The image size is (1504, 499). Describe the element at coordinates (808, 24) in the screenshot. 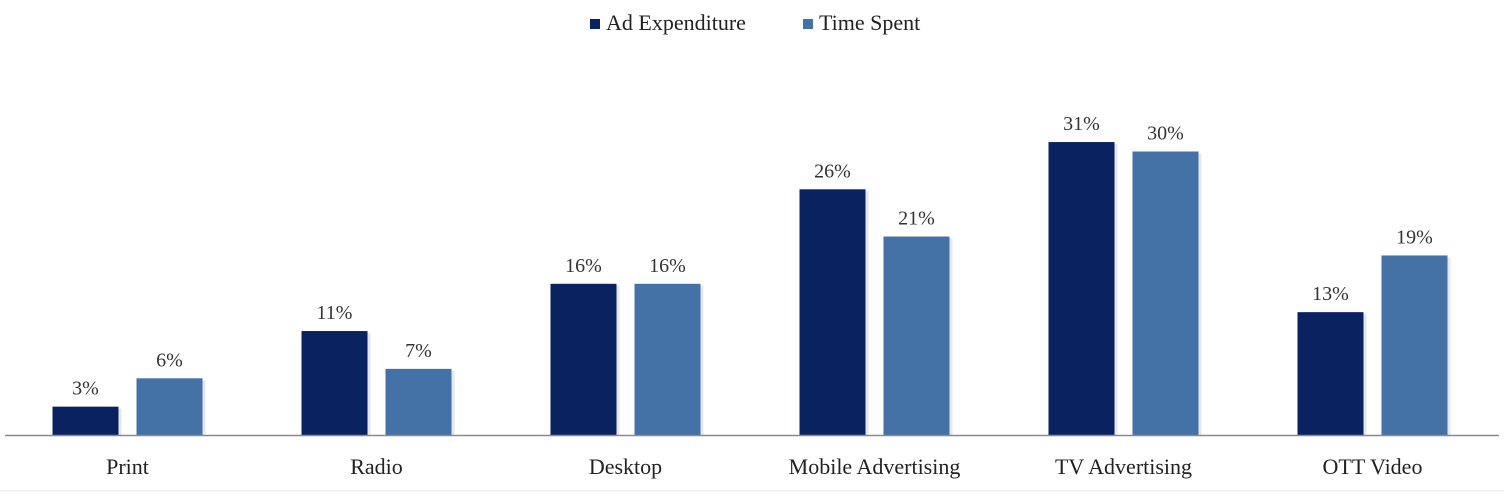

I see `legend-swatch-time-spent` at that location.